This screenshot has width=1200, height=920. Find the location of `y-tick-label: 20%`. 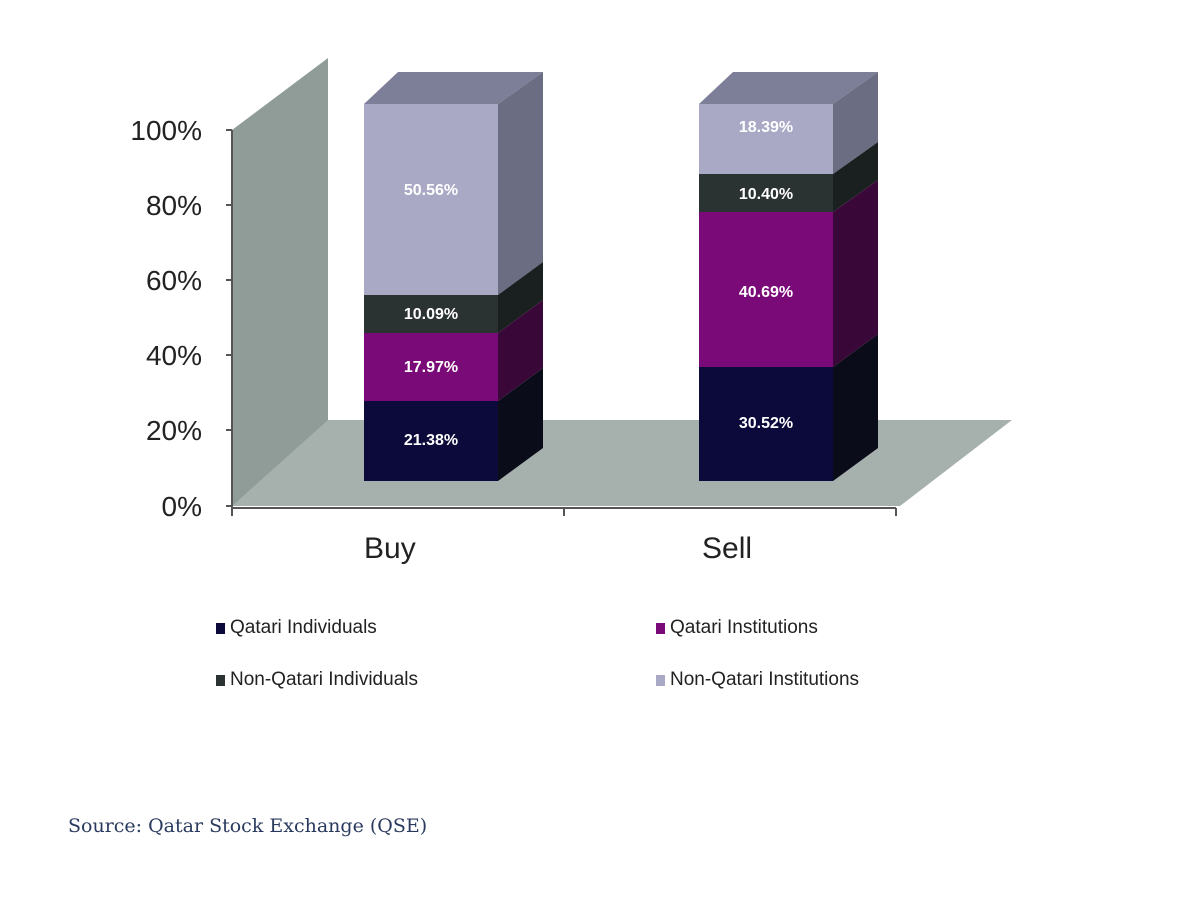

y-tick-label: 20% is located at coordinates (173, 430).